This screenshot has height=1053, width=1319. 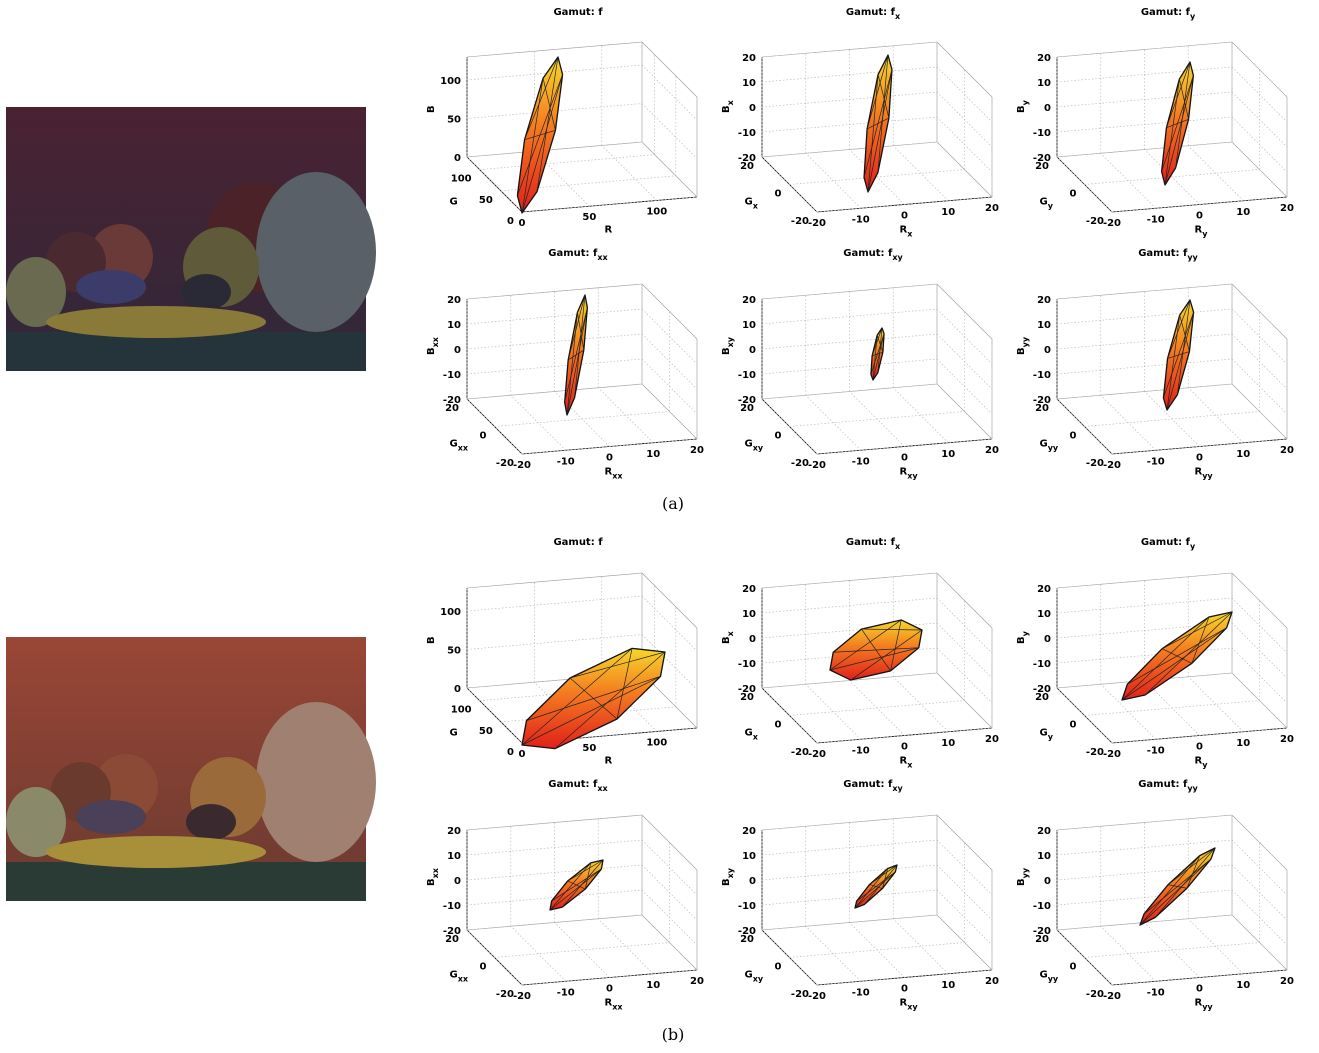 I want to click on r-axis-label: Ryy, so click(x=1204, y=1005).